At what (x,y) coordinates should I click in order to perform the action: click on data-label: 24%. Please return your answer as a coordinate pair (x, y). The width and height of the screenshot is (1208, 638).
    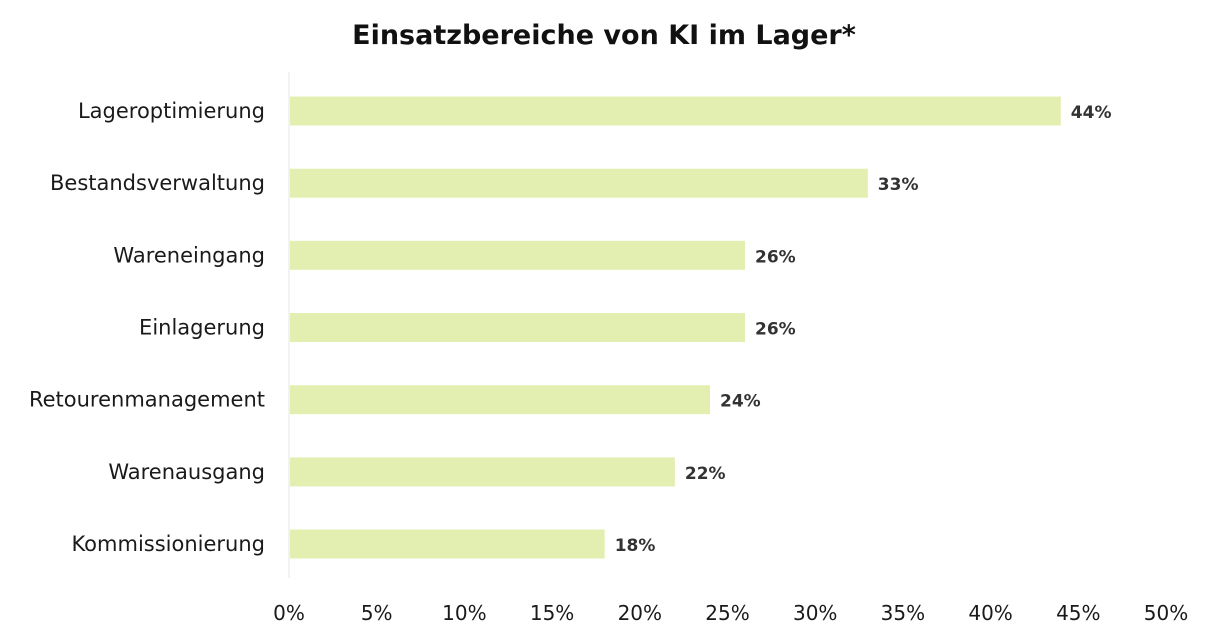
    Looking at the image, I should click on (740, 402).